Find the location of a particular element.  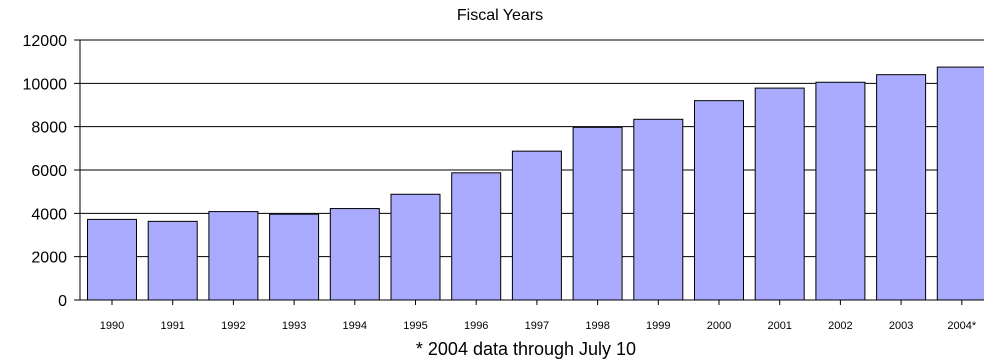

y-tick-label: 8000 is located at coordinates (49, 128).